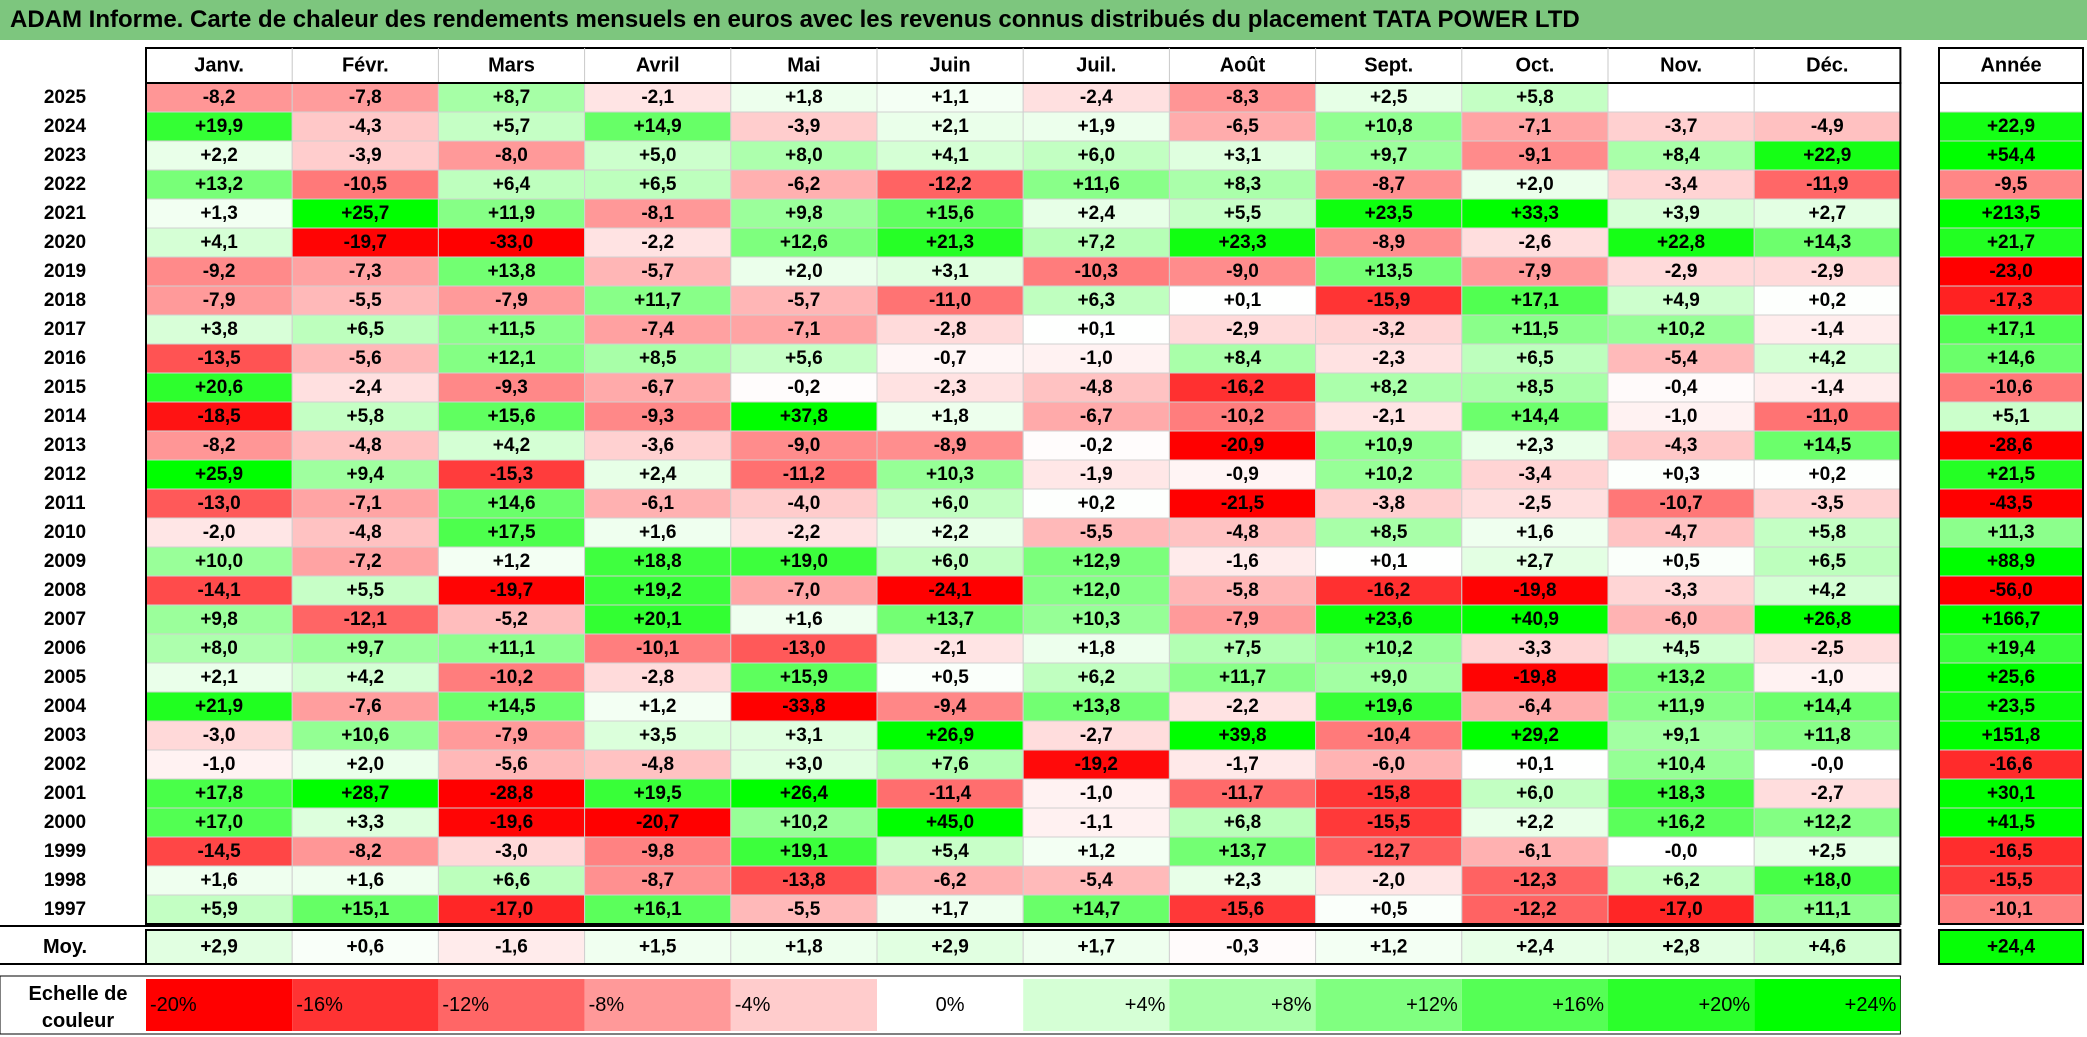 The height and width of the screenshot is (1037, 2087). What do you see at coordinates (511, 358) in the screenshot?
I see `cell-value: +12,1` at bounding box center [511, 358].